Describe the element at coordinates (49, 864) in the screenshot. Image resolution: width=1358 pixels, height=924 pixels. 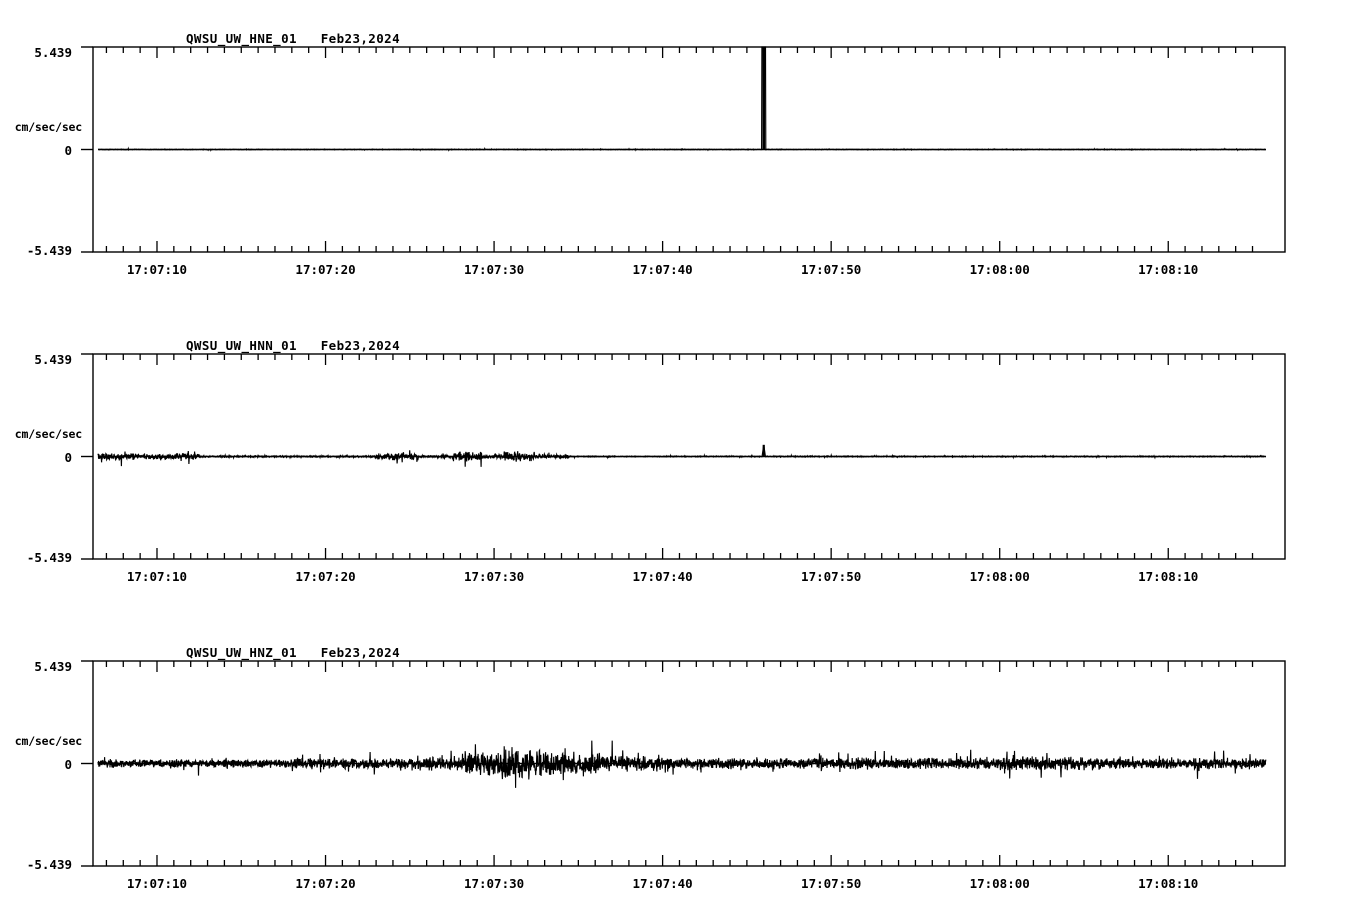
I see `y-min-label-hnz: -5.439` at that location.